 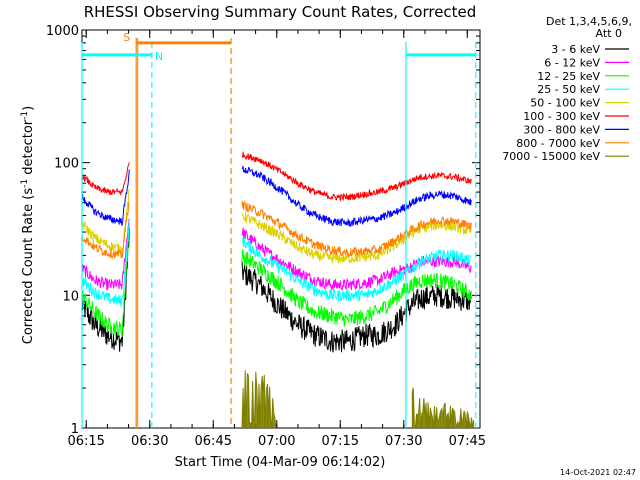 What do you see at coordinates (66, 164) in the screenshot?
I see `y-tick-label: 100` at bounding box center [66, 164].